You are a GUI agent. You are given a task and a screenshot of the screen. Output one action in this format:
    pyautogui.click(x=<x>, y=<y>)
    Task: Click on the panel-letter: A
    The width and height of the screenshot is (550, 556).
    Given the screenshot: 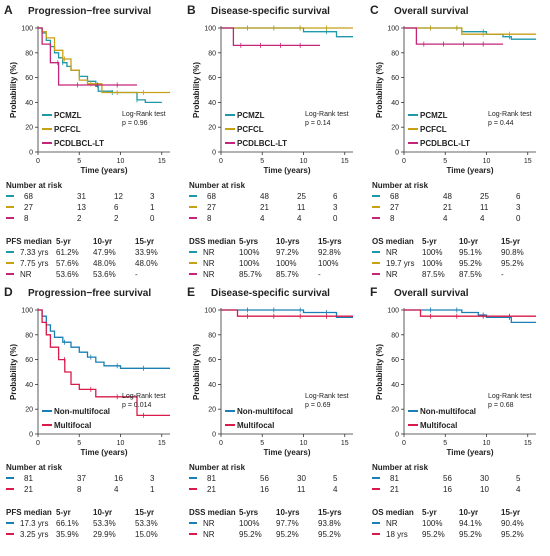 What is the action you would take?
    pyautogui.click(x=8, y=10)
    